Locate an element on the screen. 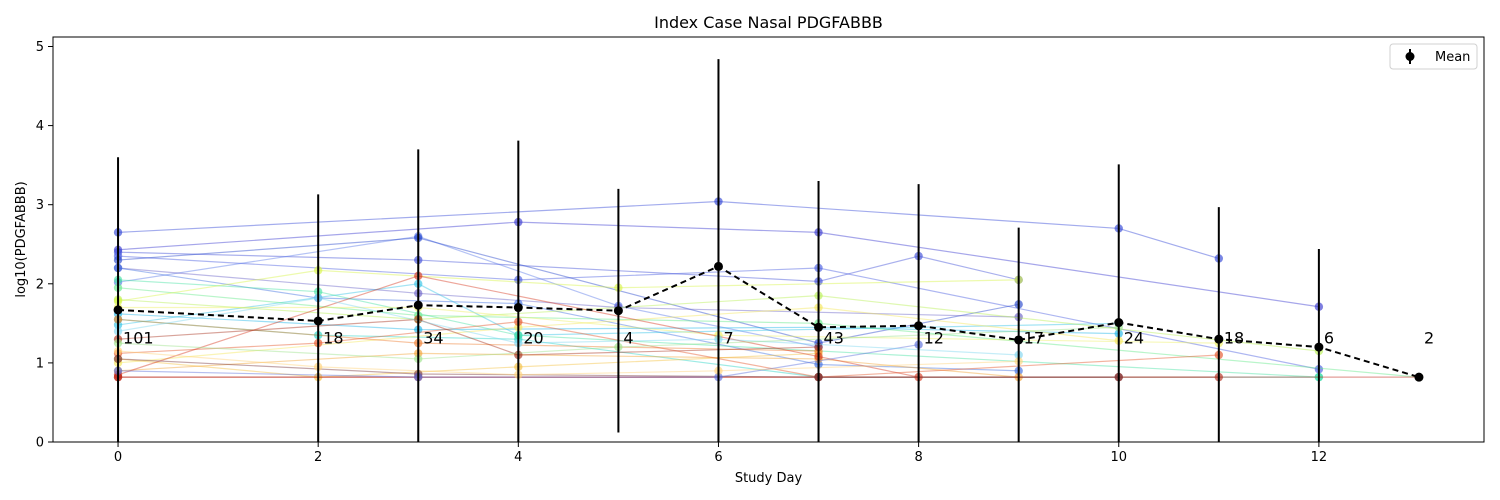 The width and height of the screenshot is (1500, 500). legend-box is located at coordinates (1433, 56).